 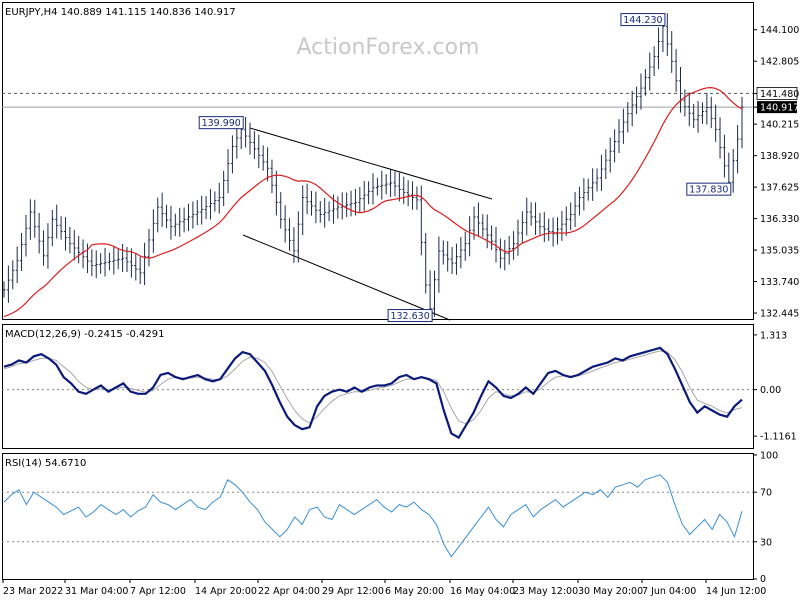 I want to click on price-annotation-label: 132.630, so click(x=409, y=316).